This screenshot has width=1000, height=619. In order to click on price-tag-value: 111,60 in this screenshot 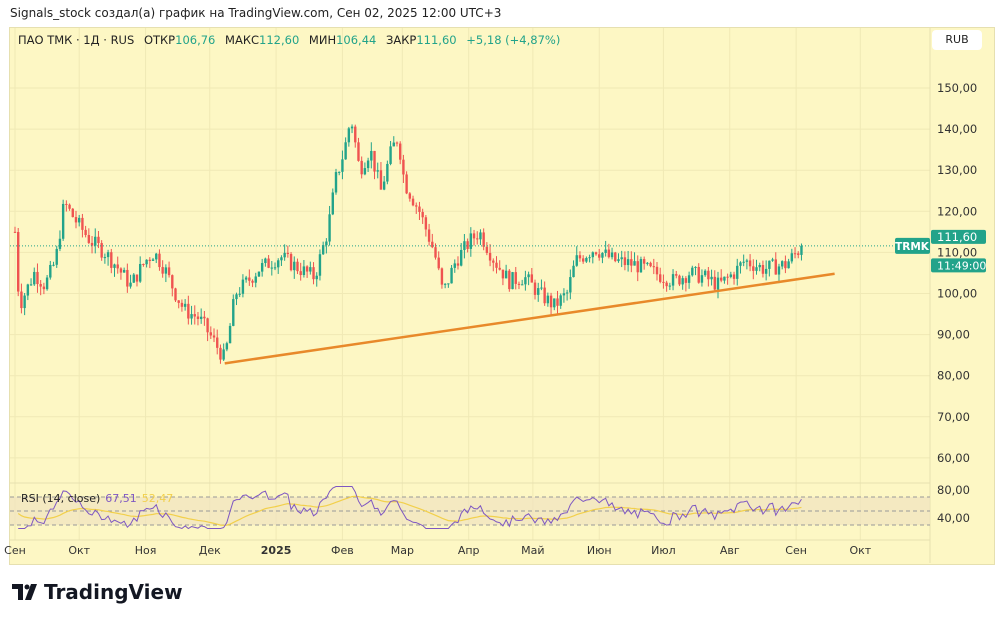, I will do `click(957, 237)`.